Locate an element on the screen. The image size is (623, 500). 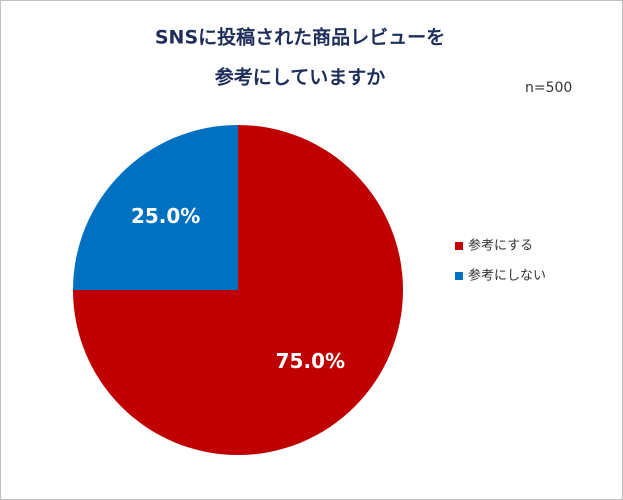
chart-title: SNSに投稿された商品レビューを is located at coordinates (300, 37).